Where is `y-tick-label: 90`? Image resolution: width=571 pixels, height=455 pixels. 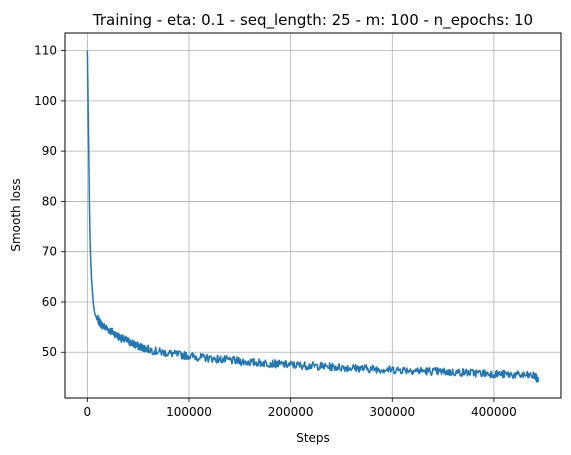 y-tick-label: 90 is located at coordinates (49, 151).